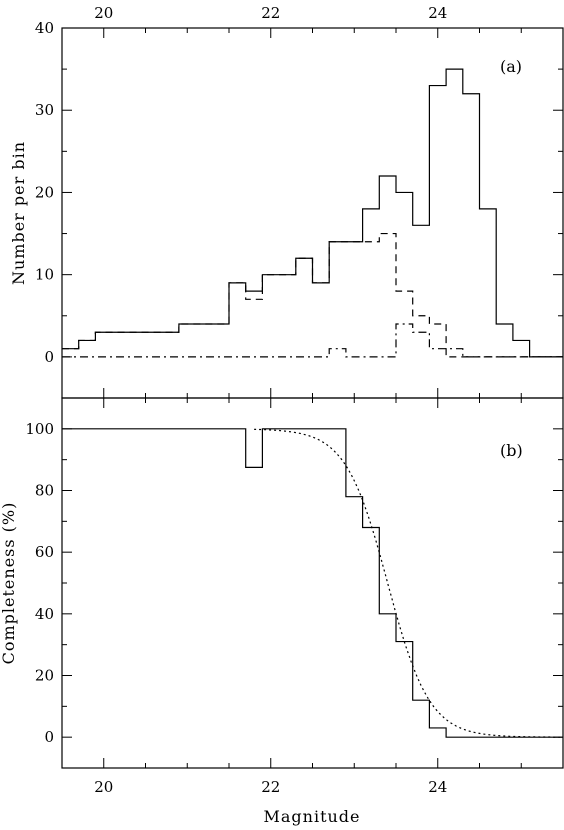 Image resolution: width=564 pixels, height=830 pixels. Describe the element at coordinates (312, 340) in the screenshot. I see `series-dash-dot-panel-a` at that location.